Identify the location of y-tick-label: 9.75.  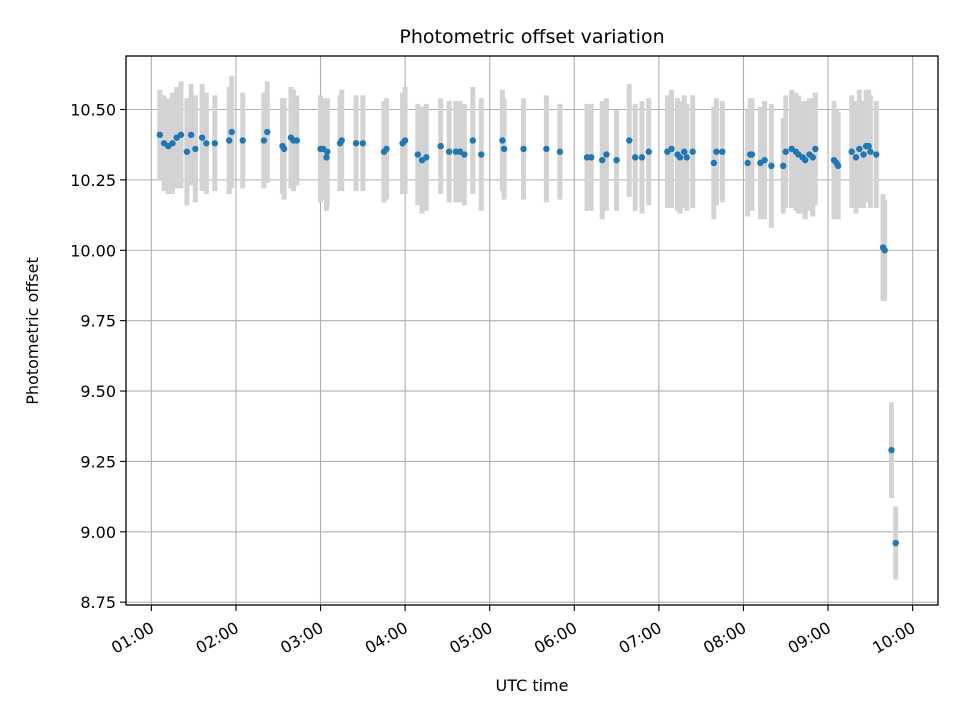
(98, 321).